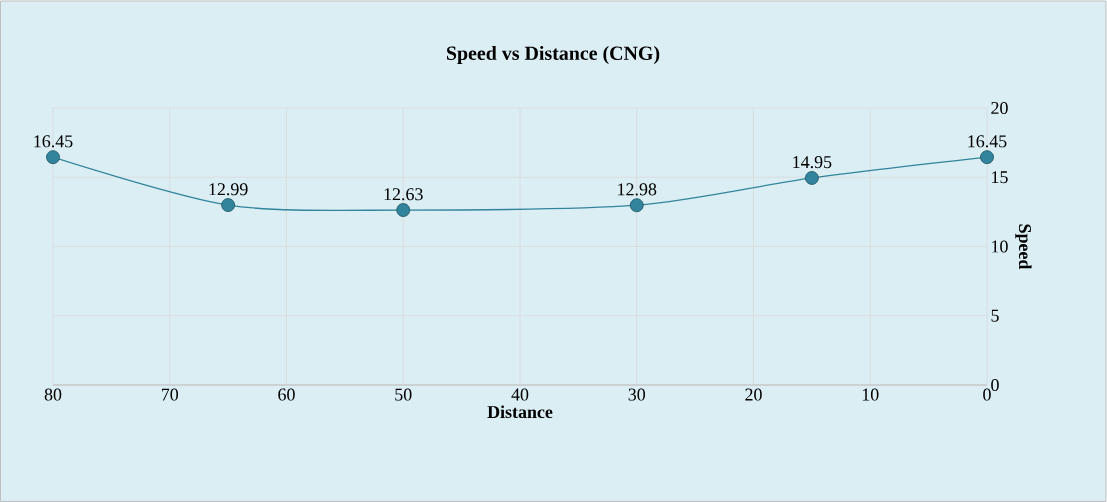  Describe the element at coordinates (1000, 177) in the screenshot. I see `y-tick-label: 15` at that location.